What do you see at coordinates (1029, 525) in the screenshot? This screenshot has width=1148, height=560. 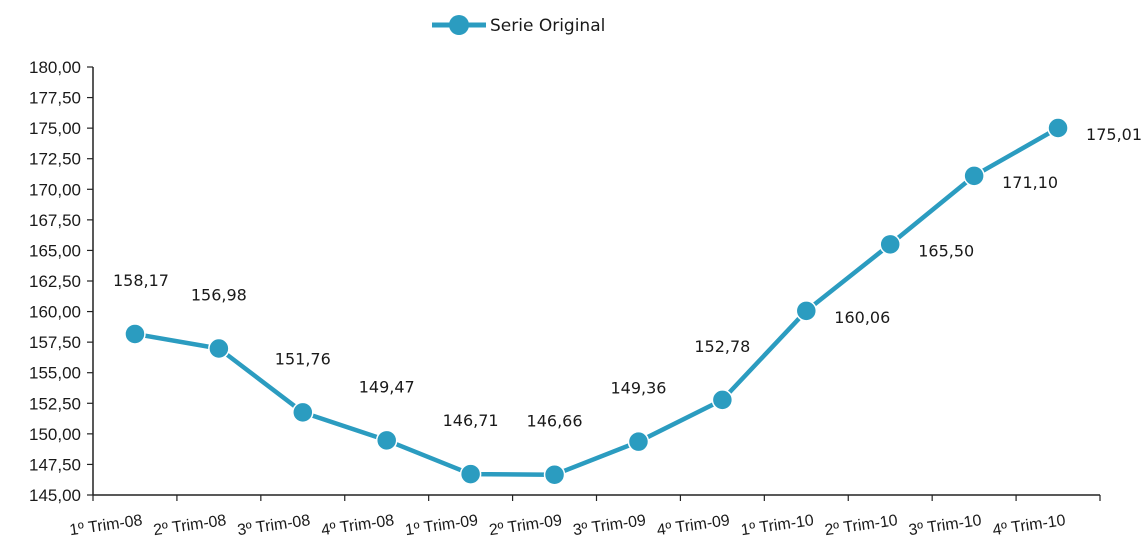 I see `x-tick-label: 4º Trim-10` at bounding box center [1029, 525].